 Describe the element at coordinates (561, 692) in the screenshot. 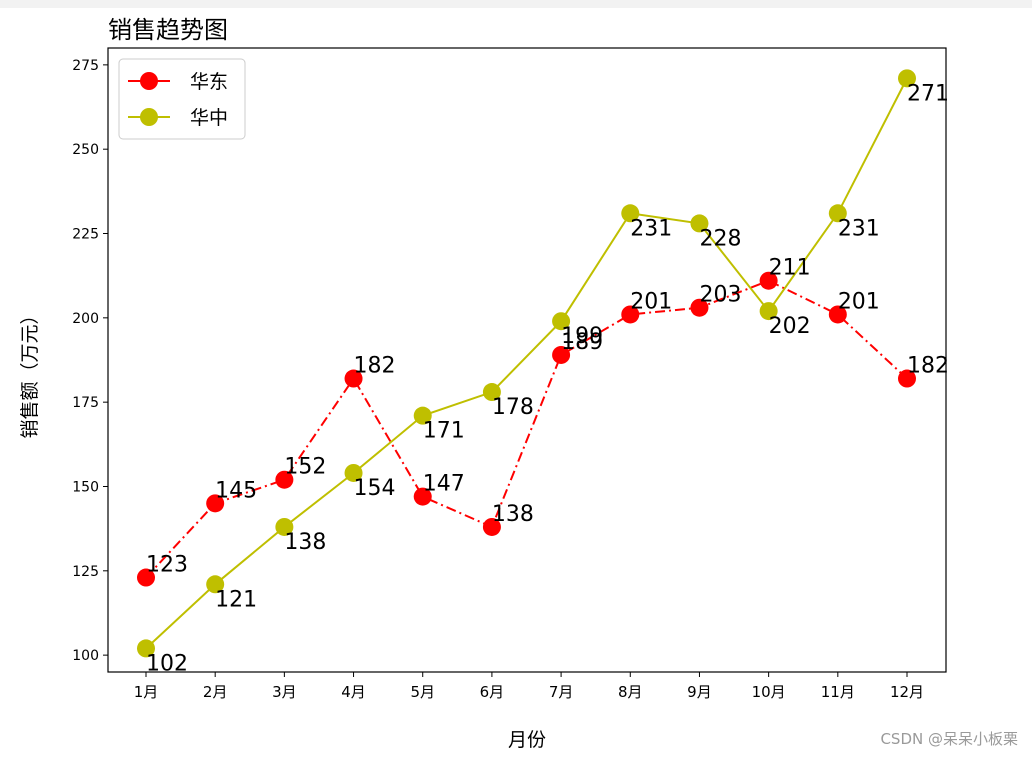

I see `x-tick-label: 7月` at that location.